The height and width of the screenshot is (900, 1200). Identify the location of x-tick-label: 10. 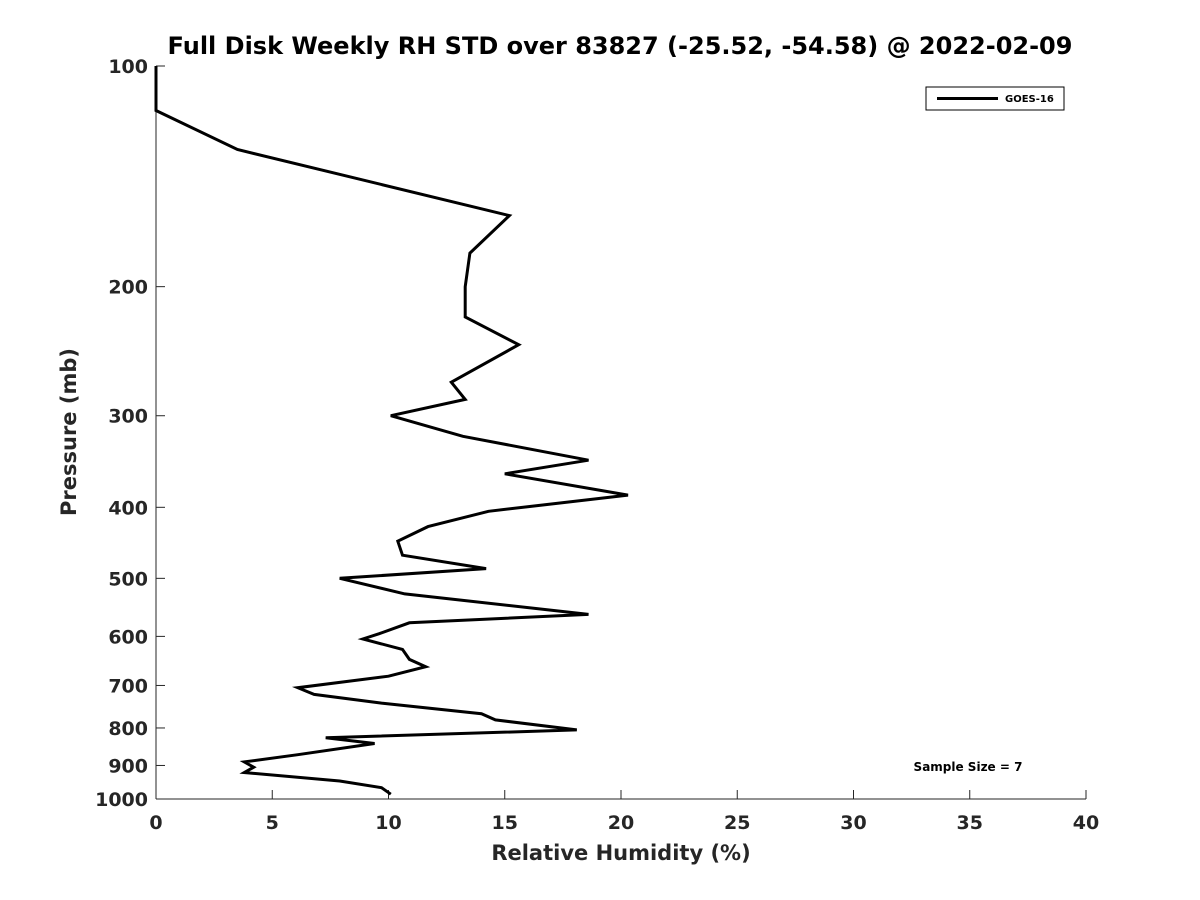
(388, 823).